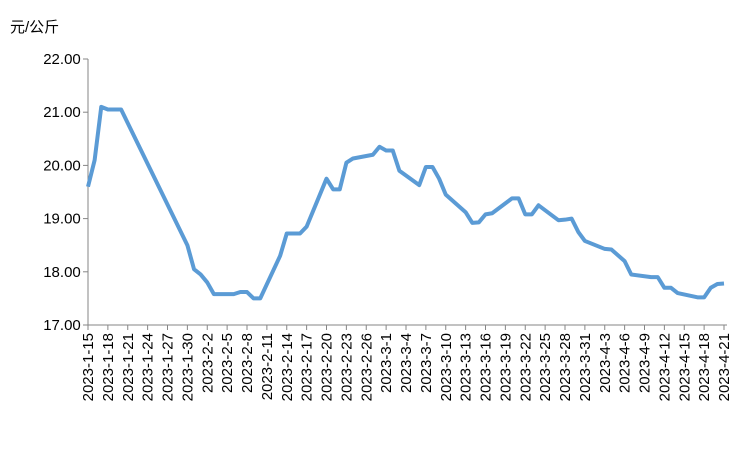  Describe the element at coordinates (446, 367) in the screenshot. I see `x-tick-label: 2023-3-10` at that location.